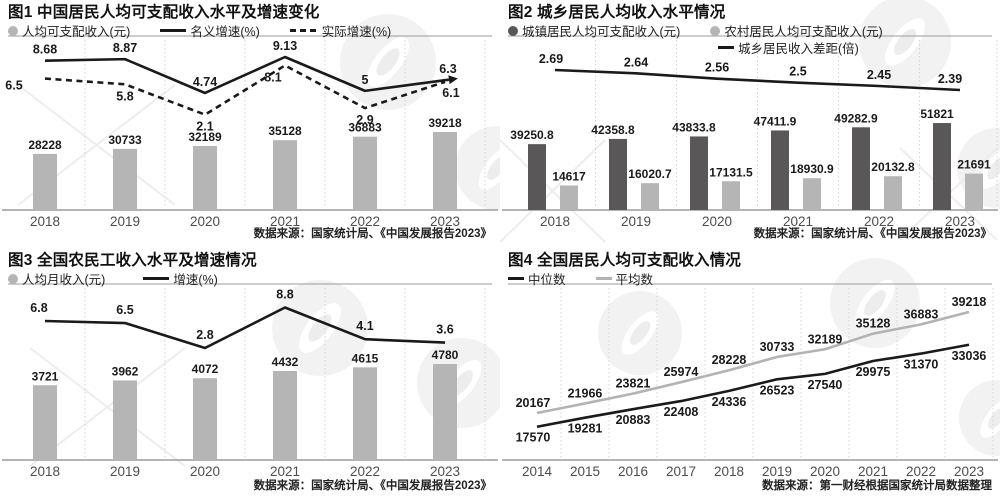 The height and width of the screenshot is (496, 1000). What do you see at coordinates (285, 131) in the screenshot?
I see `bar-value-label: 35128` at bounding box center [285, 131].